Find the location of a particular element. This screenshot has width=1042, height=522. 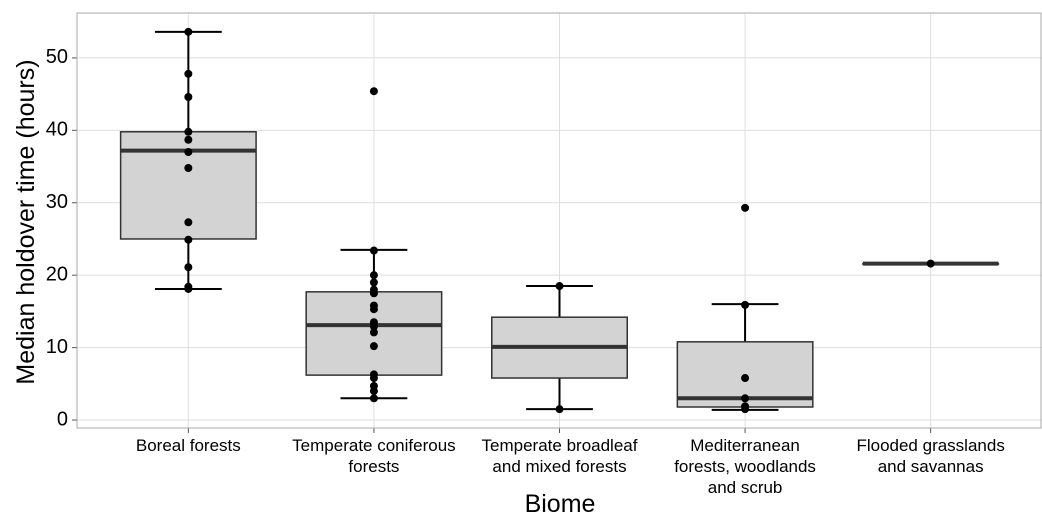

y-tick-label: 0 is located at coordinates (62, 419).